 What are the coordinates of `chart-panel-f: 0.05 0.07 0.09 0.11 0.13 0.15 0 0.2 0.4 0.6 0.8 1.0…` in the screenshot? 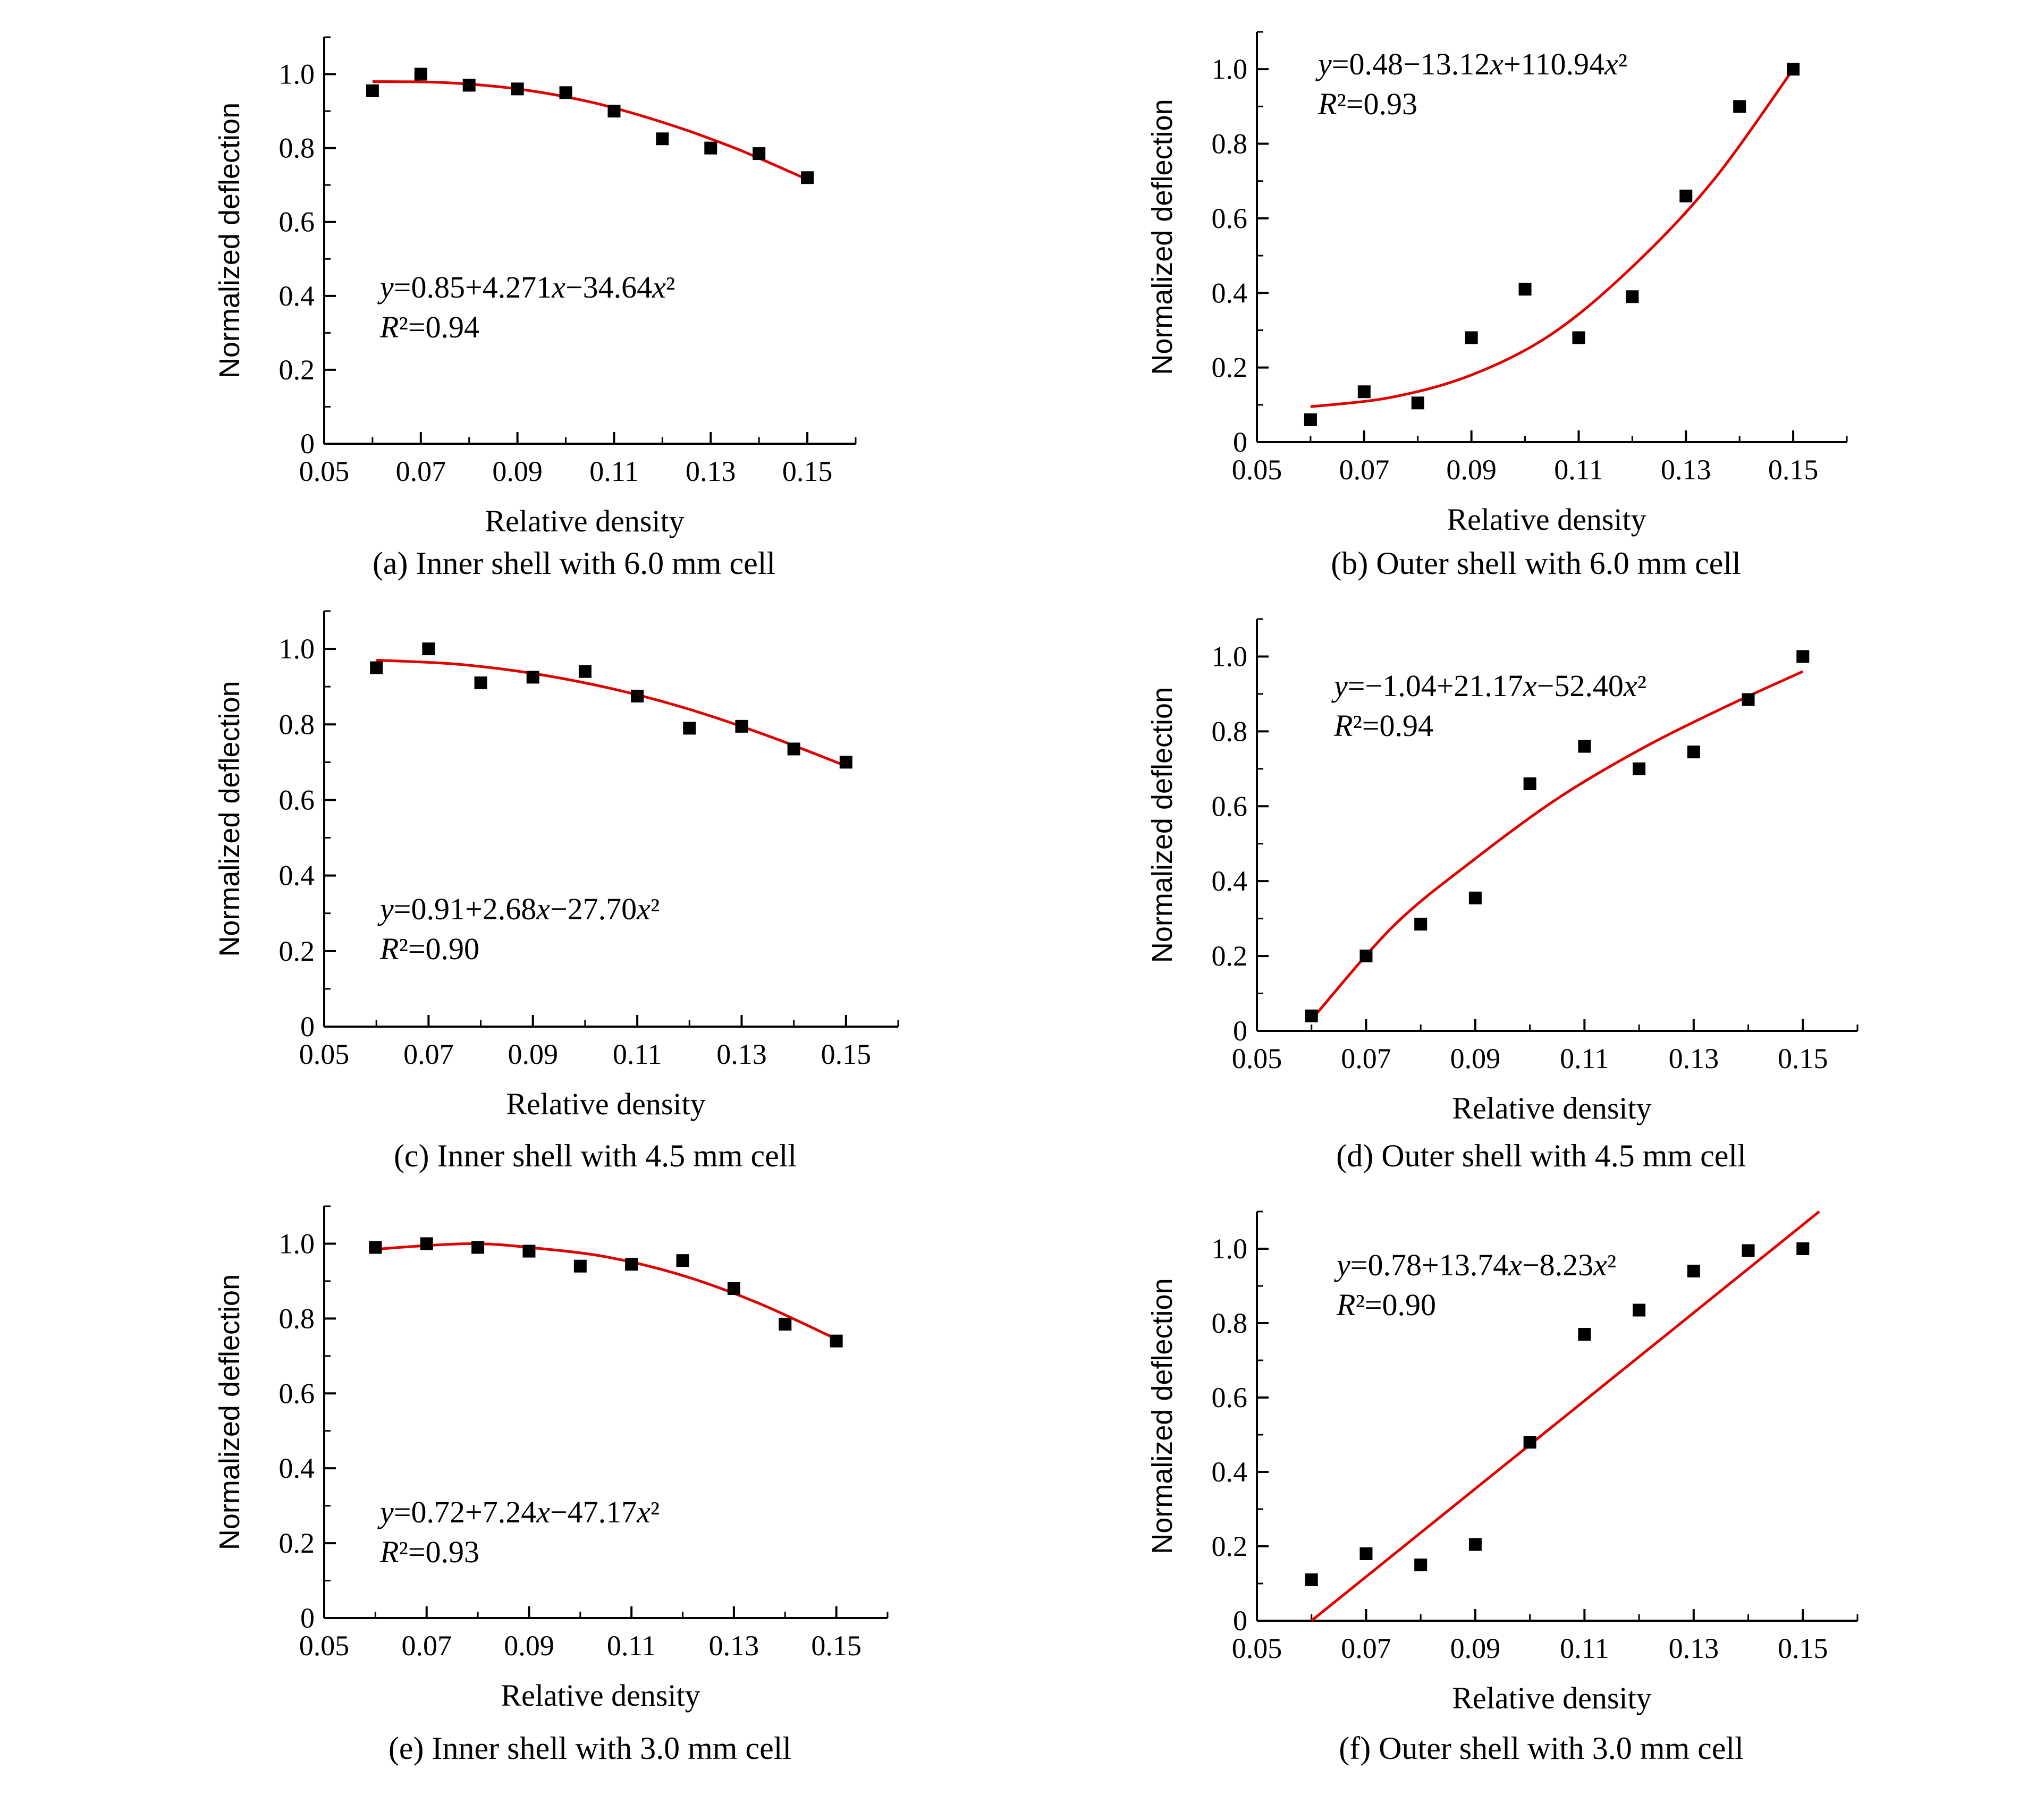 It's located at (1502, 1488).